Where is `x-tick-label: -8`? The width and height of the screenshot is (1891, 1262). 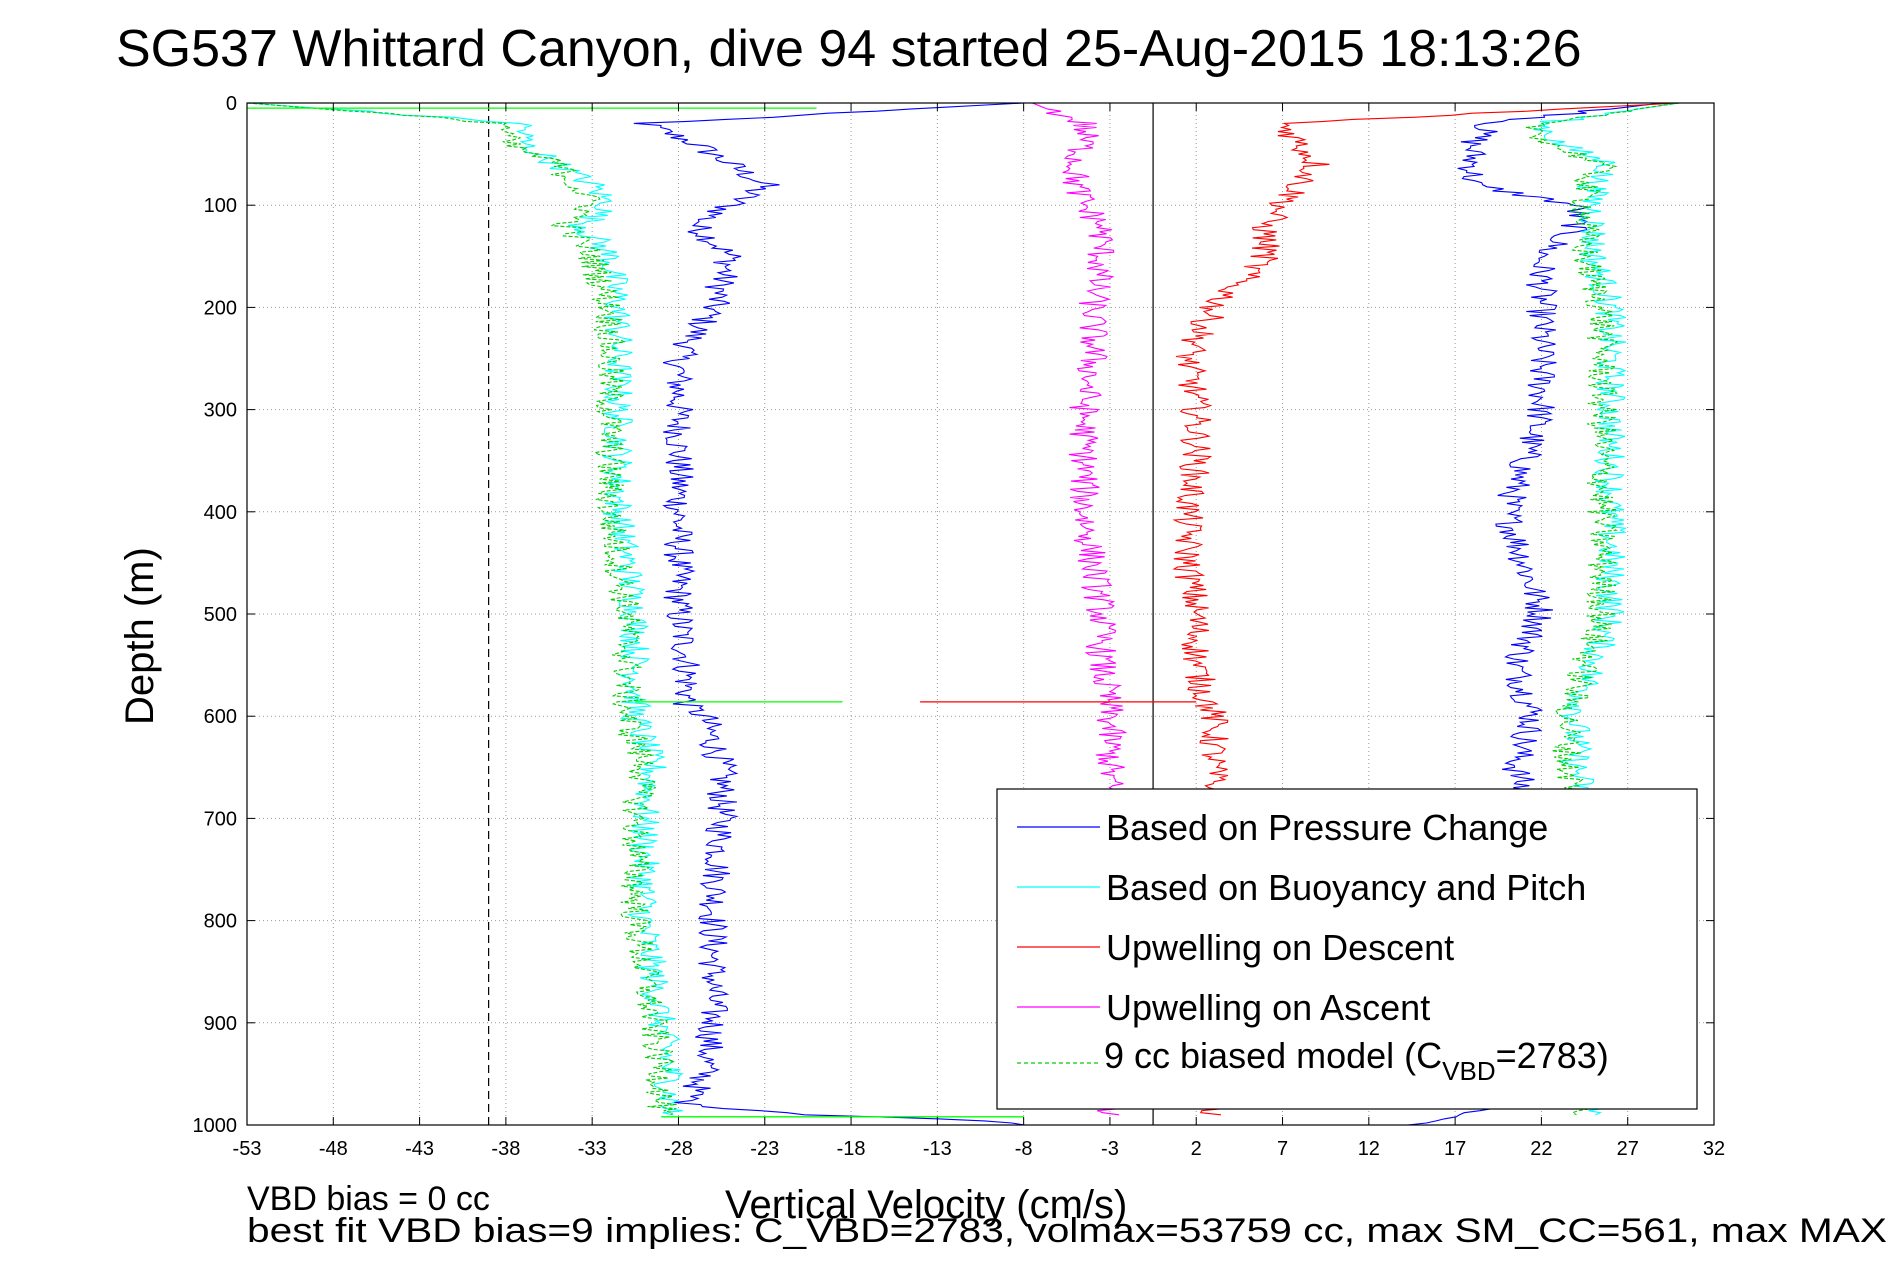 x-tick-label: -8 is located at coordinates (1024, 1149).